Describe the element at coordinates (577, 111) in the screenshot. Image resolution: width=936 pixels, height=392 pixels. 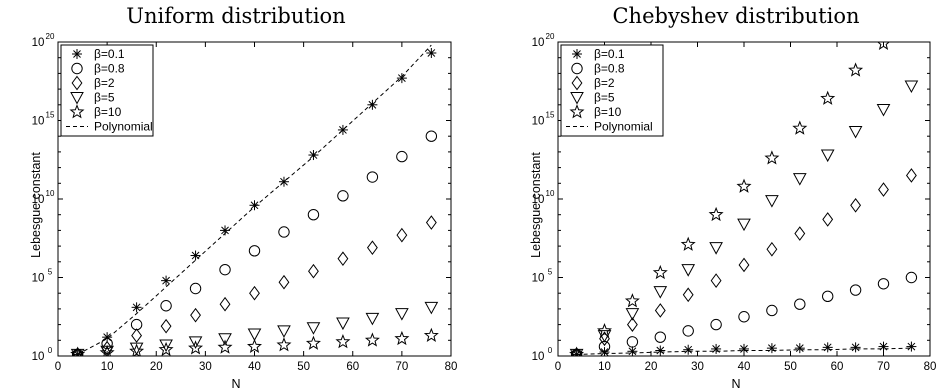
I see `legend-10-swatch` at that location.